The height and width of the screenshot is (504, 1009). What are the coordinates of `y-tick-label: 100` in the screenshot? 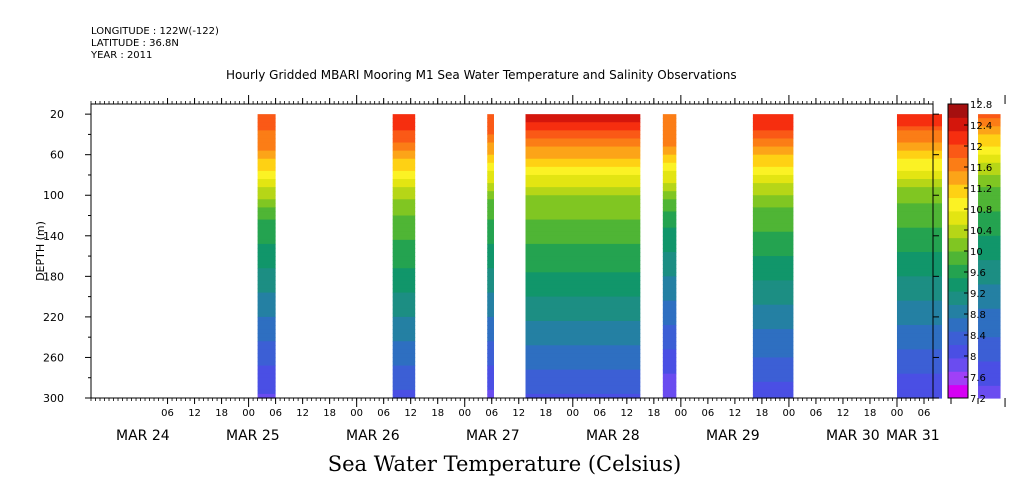 It's located at (53, 195).